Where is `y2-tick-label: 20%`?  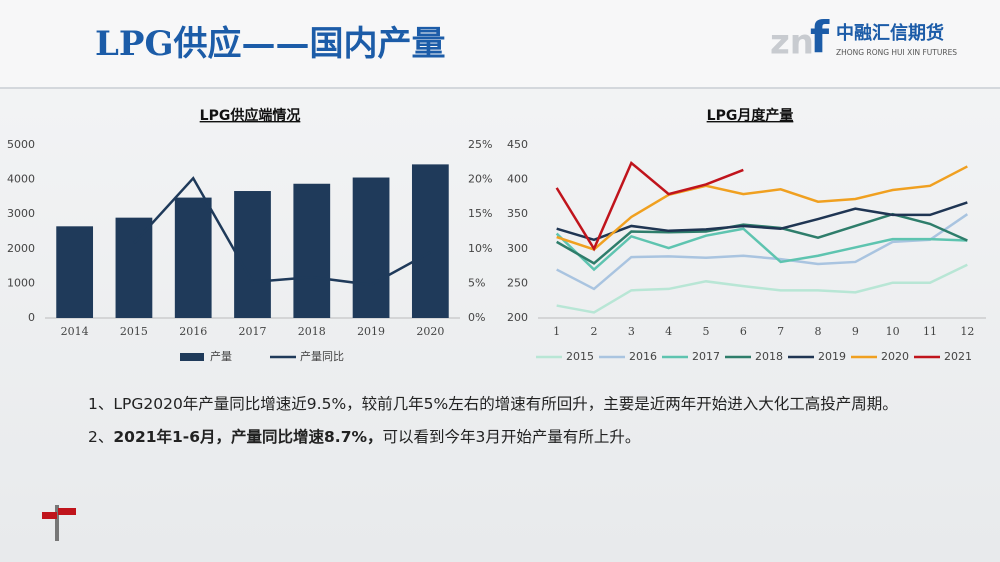 y2-tick-label: 20% is located at coordinates (480, 179).